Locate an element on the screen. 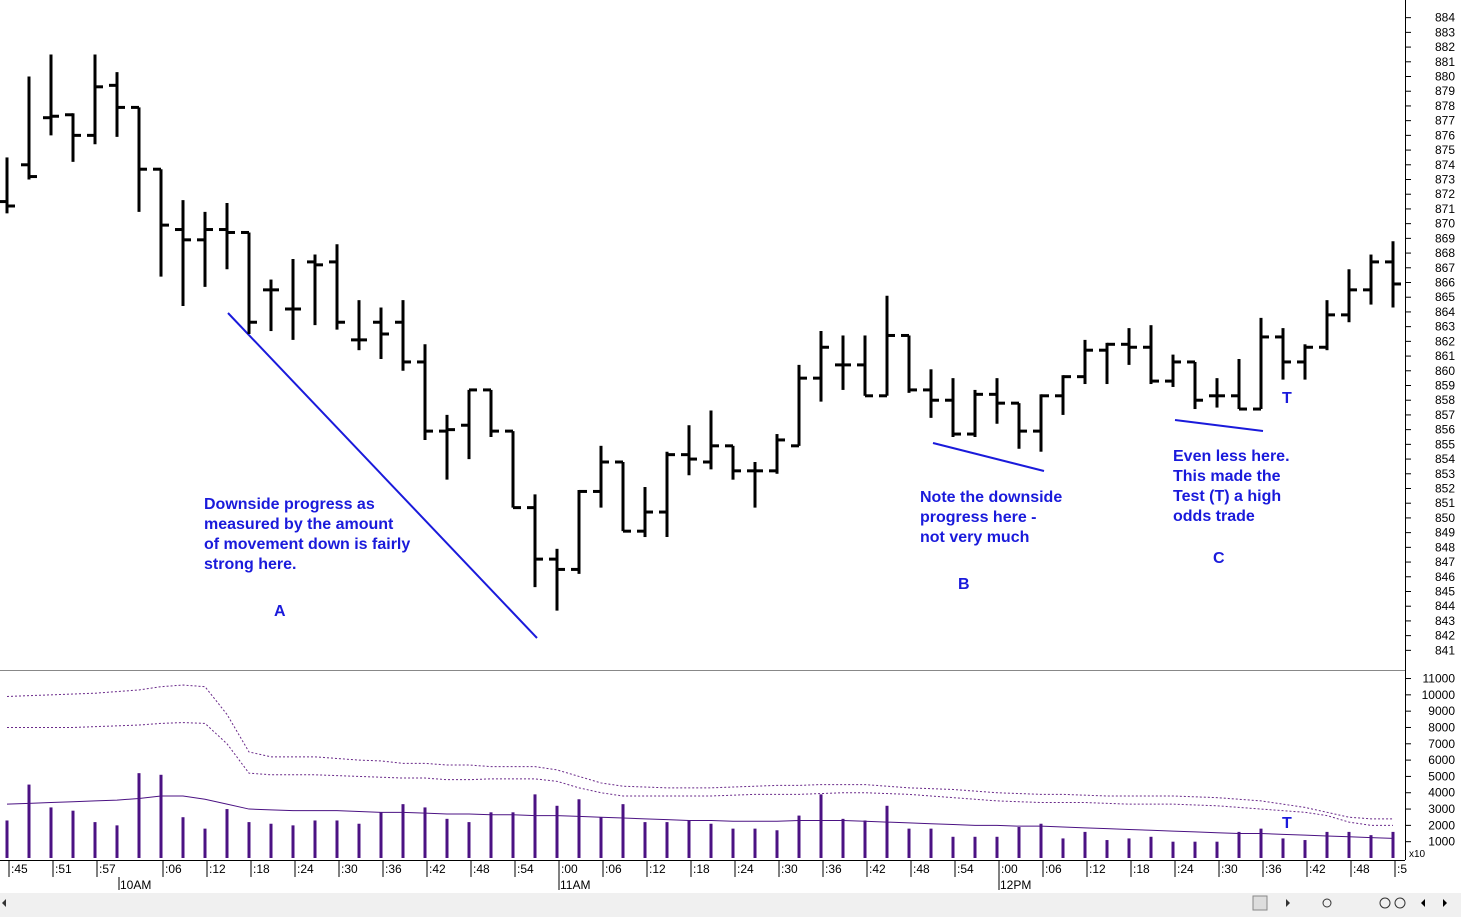  y-tick-label: 866 is located at coordinates (1445, 283).